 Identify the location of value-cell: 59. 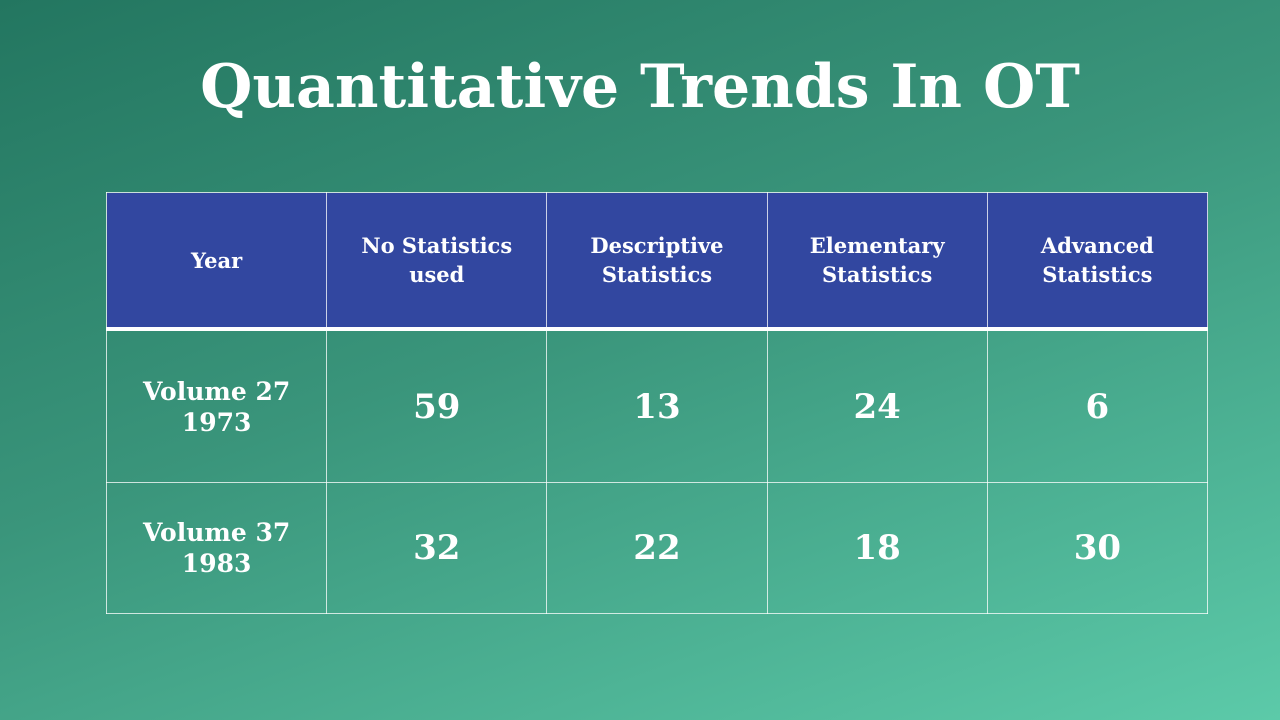
(437, 405).